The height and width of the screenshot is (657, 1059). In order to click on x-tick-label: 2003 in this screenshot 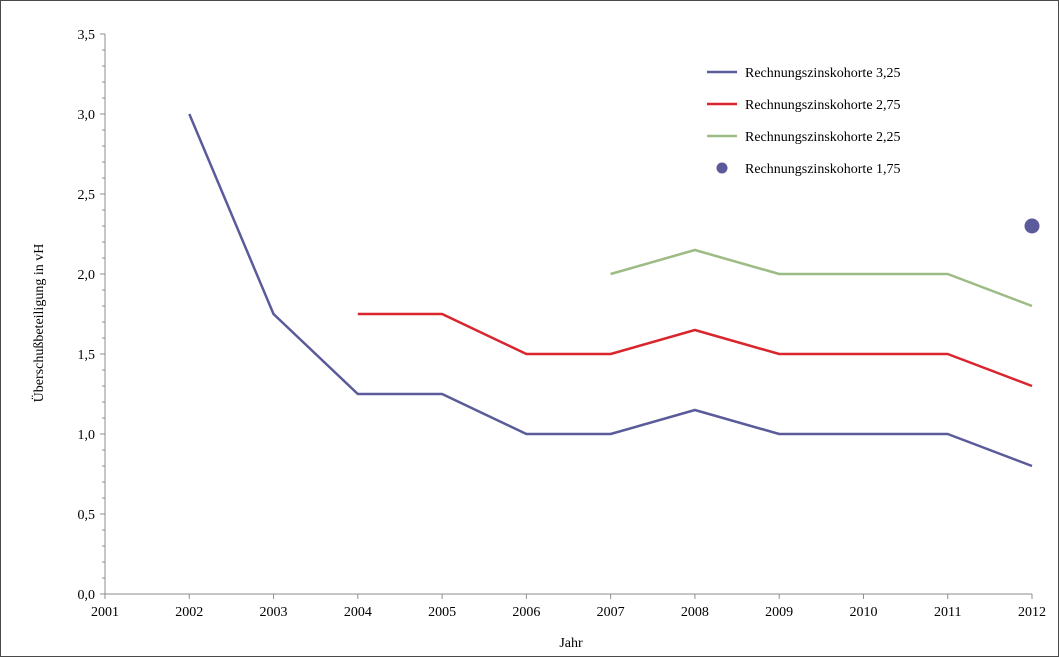, I will do `click(274, 612)`.